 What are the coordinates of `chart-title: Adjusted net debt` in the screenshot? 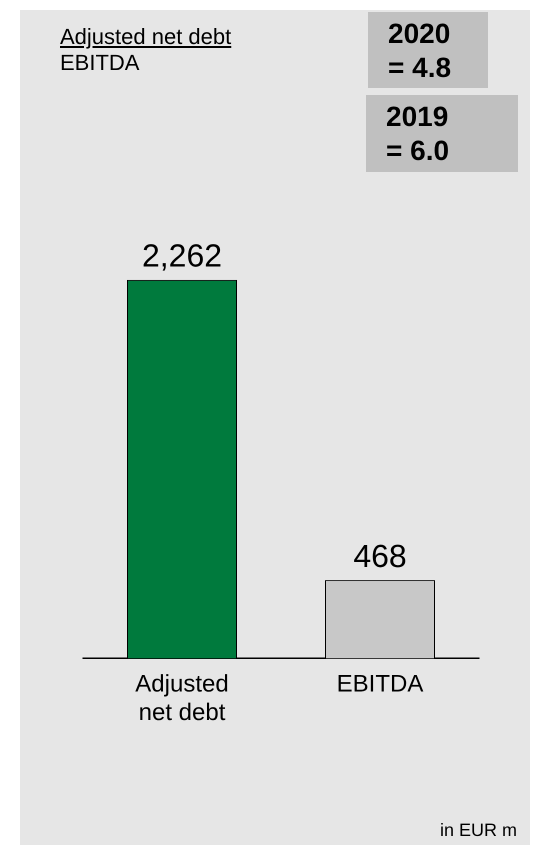 It's located at (146, 37).